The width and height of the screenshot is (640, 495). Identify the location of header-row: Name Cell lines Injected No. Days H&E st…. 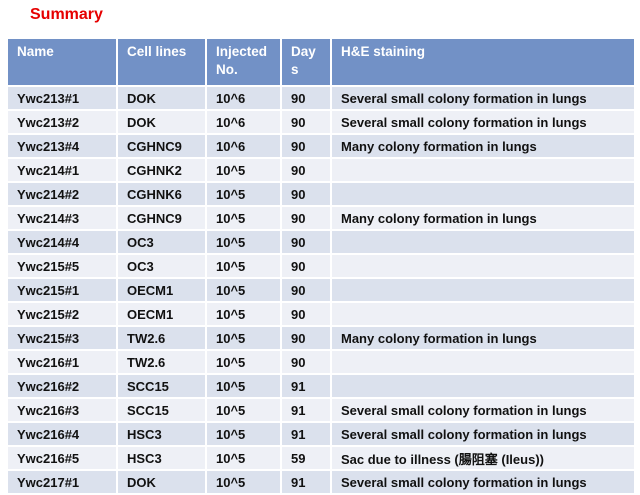
(321, 62).